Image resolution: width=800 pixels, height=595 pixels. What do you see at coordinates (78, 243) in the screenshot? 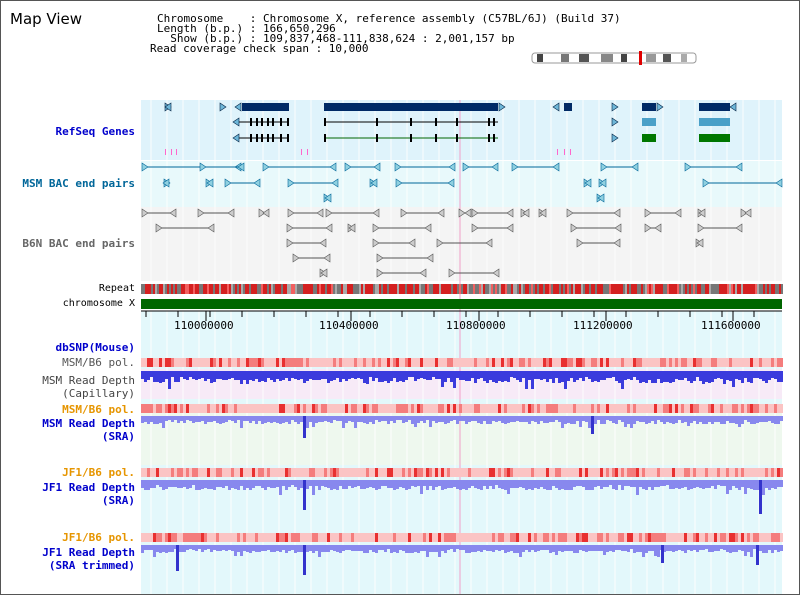
I see `track-label-b6n-bac: B6N BAC end pairs` at bounding box center [78, 243].